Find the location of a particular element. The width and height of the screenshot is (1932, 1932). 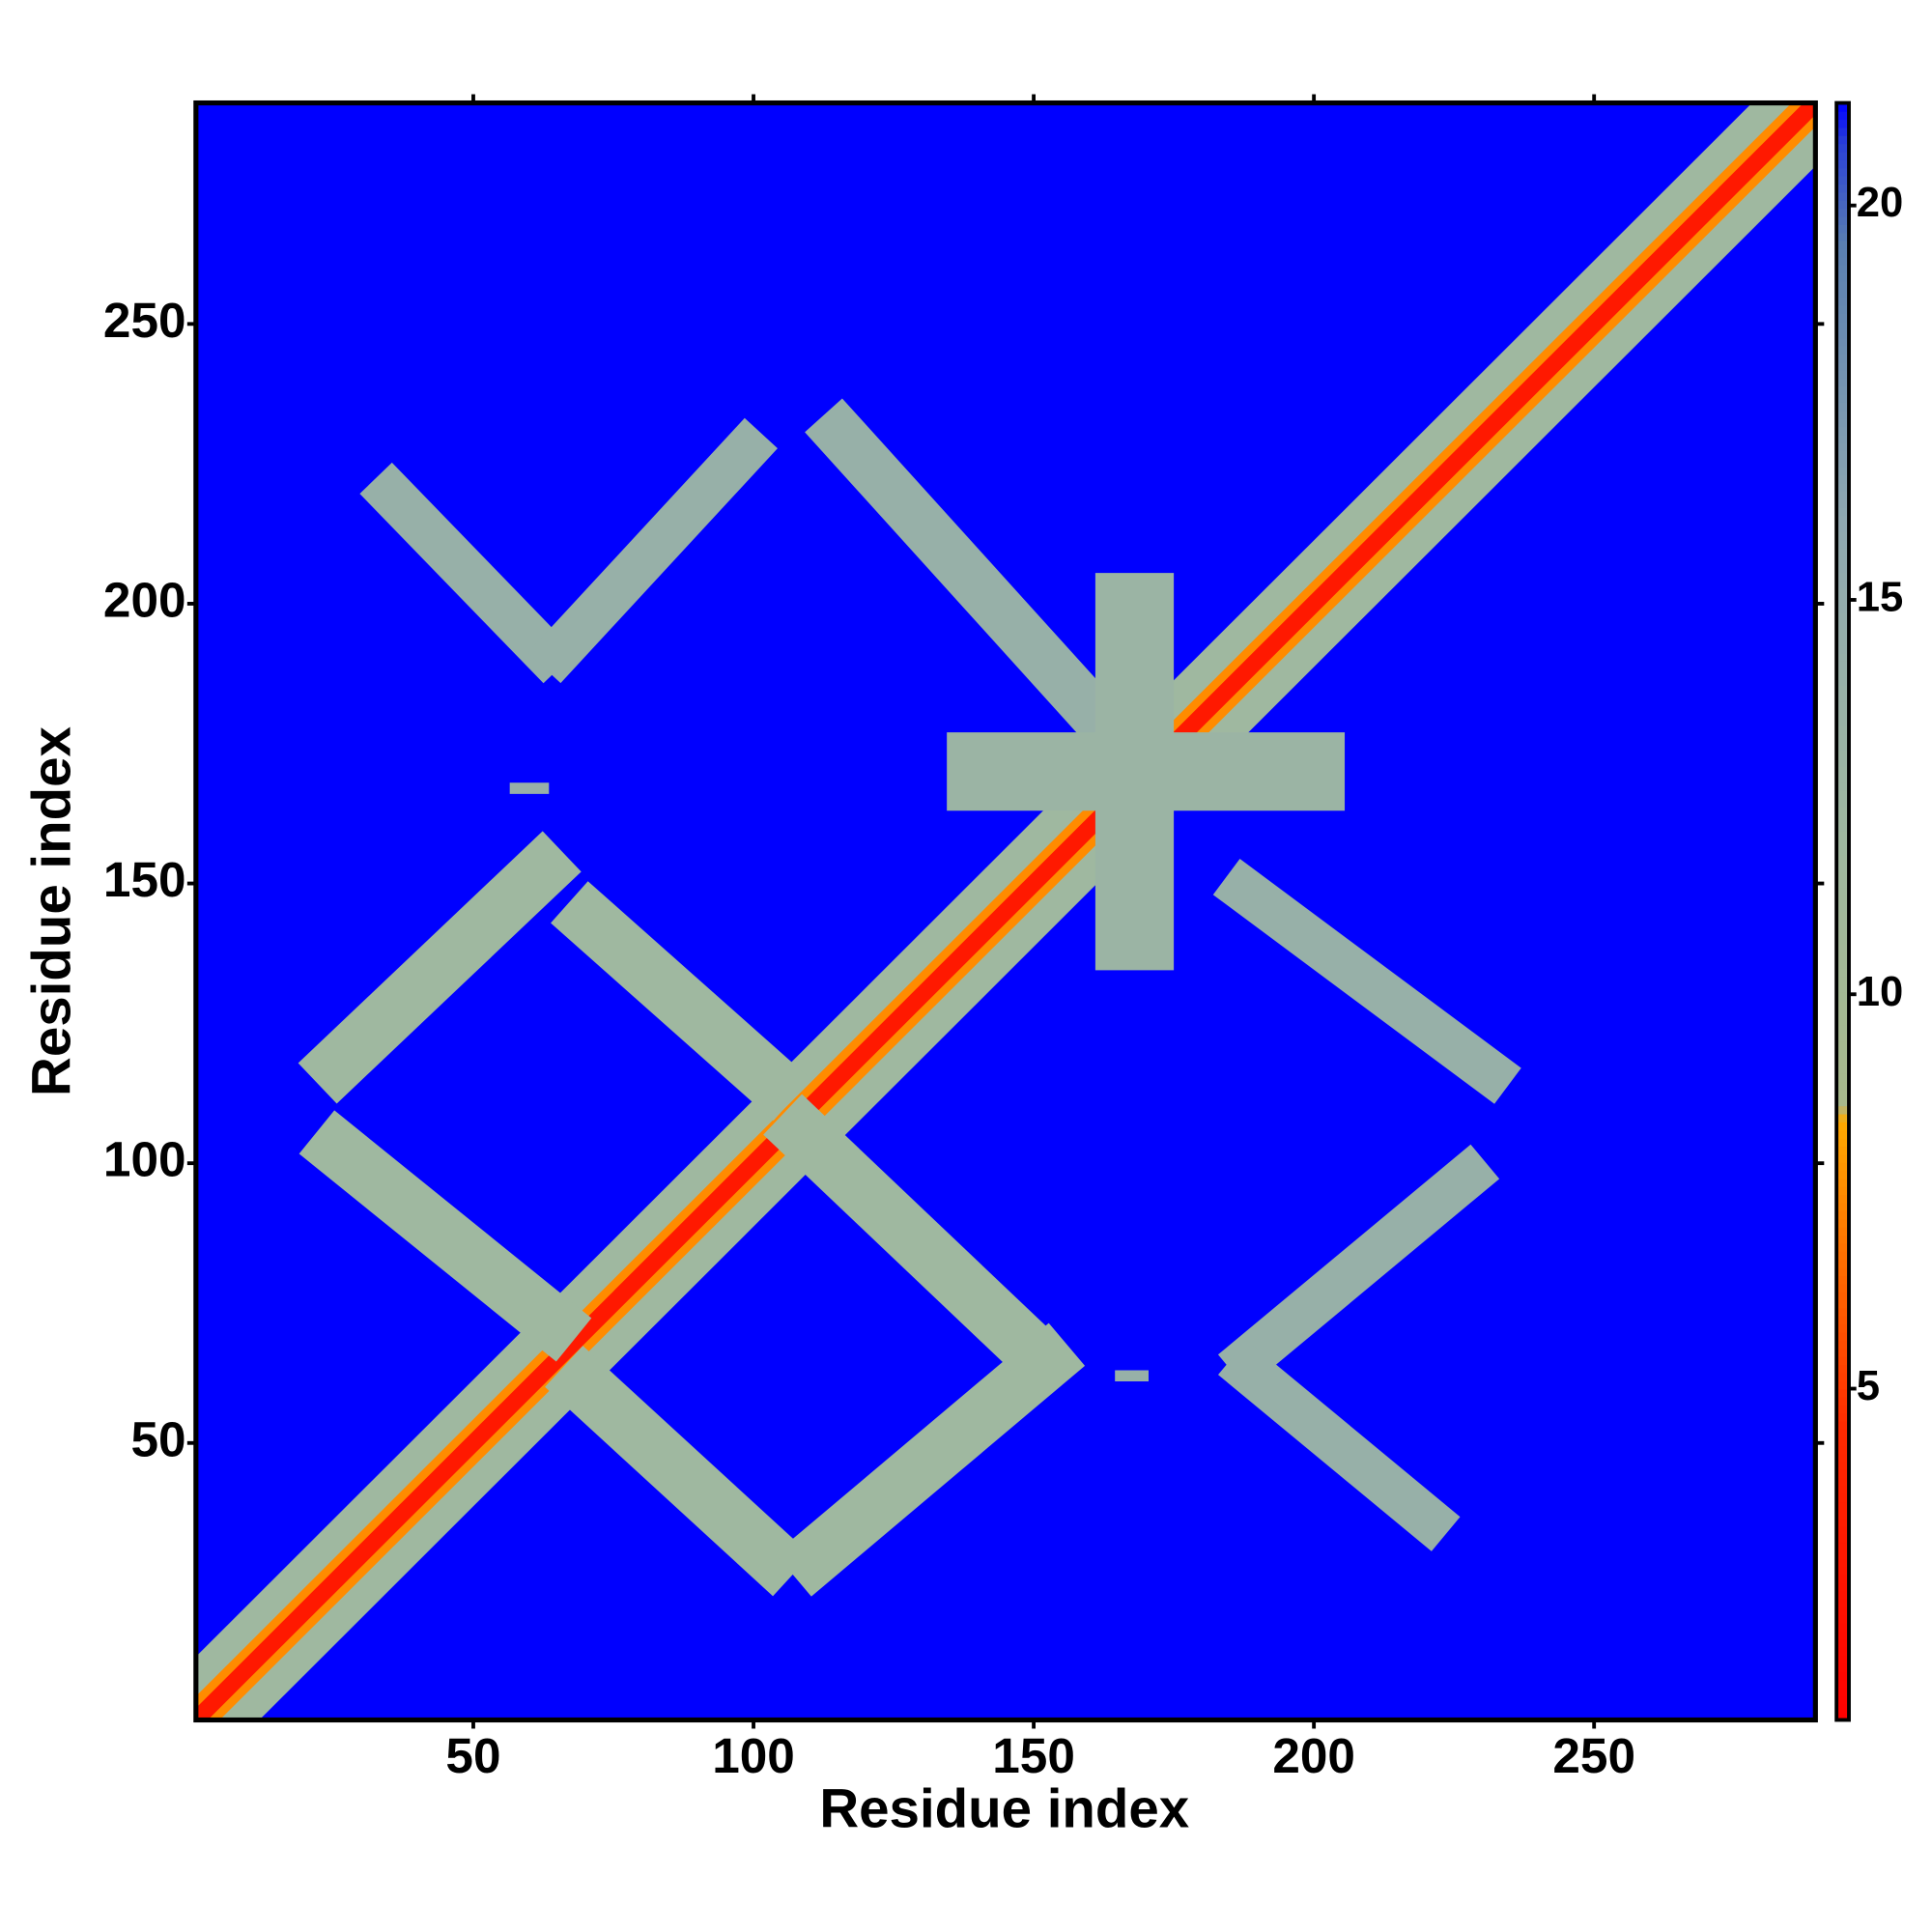

colorbar-frame is located at coordinates (1842, 911).